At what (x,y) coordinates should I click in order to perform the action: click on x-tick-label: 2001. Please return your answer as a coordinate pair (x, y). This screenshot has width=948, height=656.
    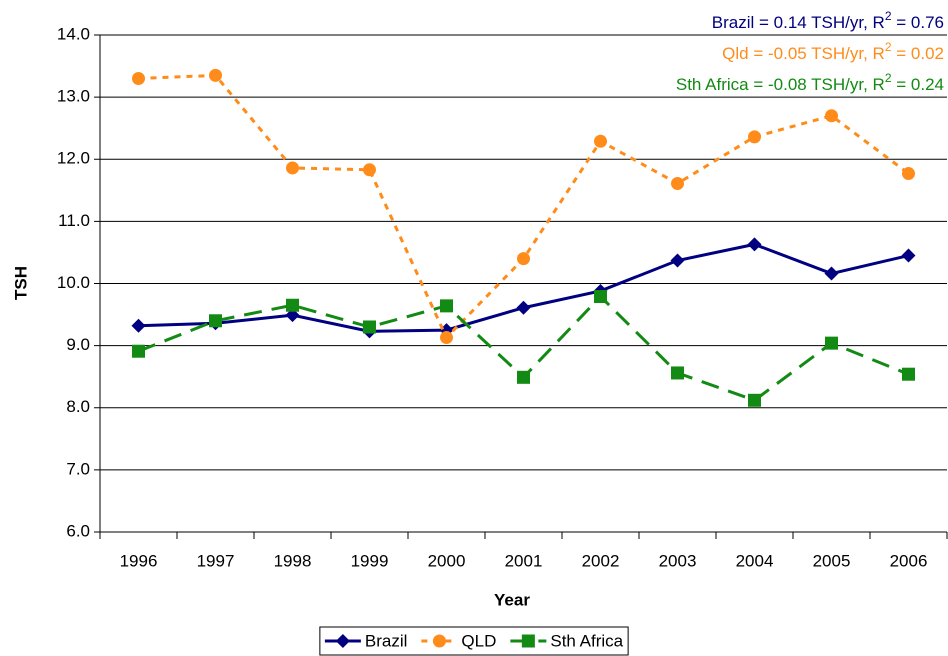
    Looking at the image, I should click on (524, 560).